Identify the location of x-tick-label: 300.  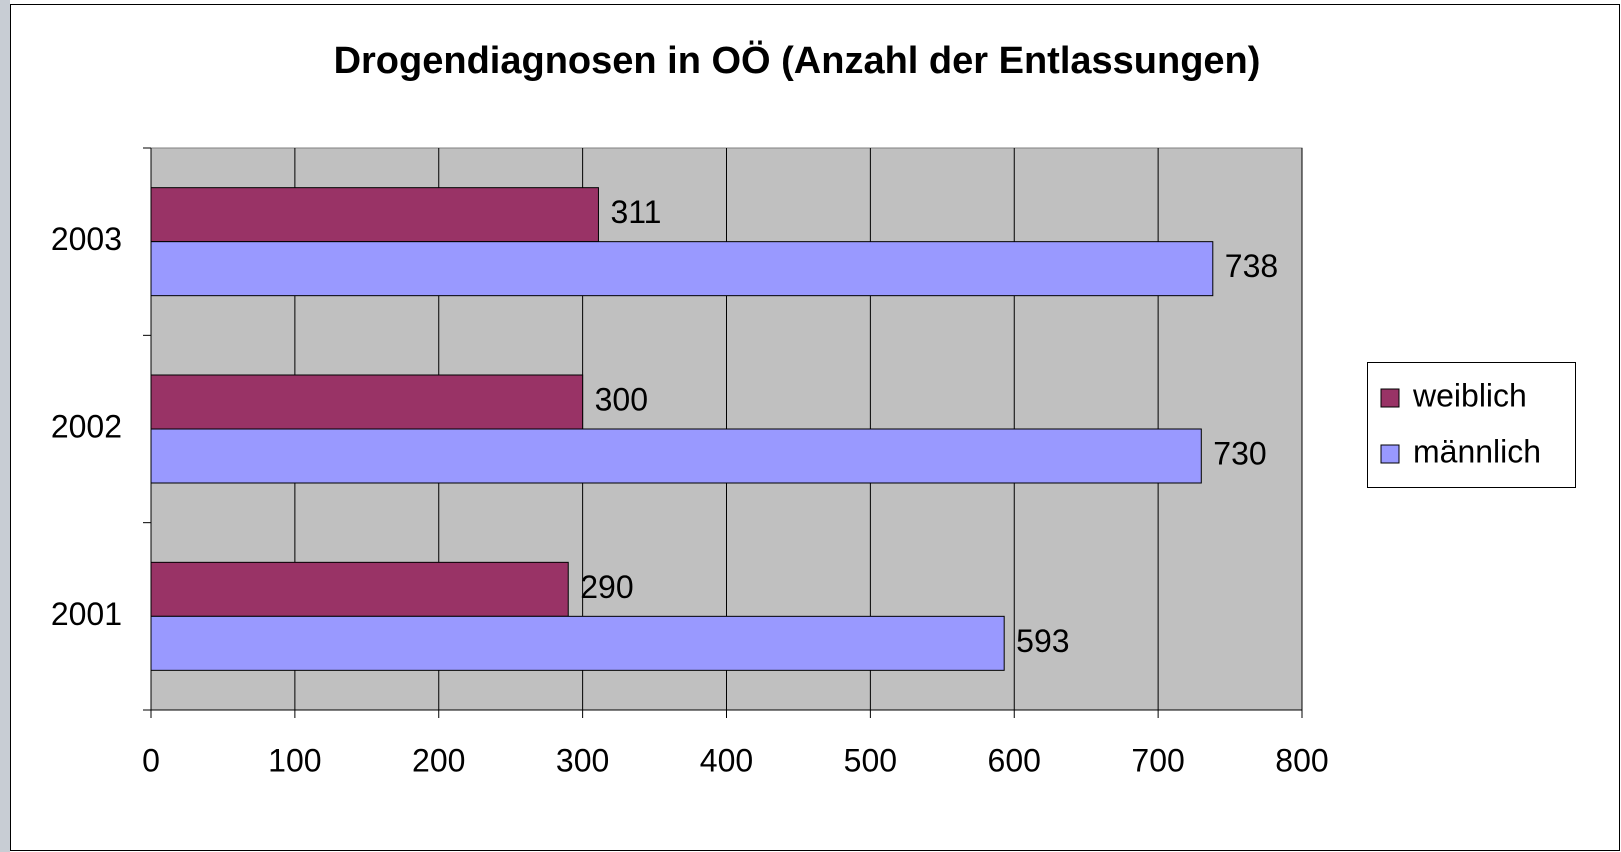
(582, 760).